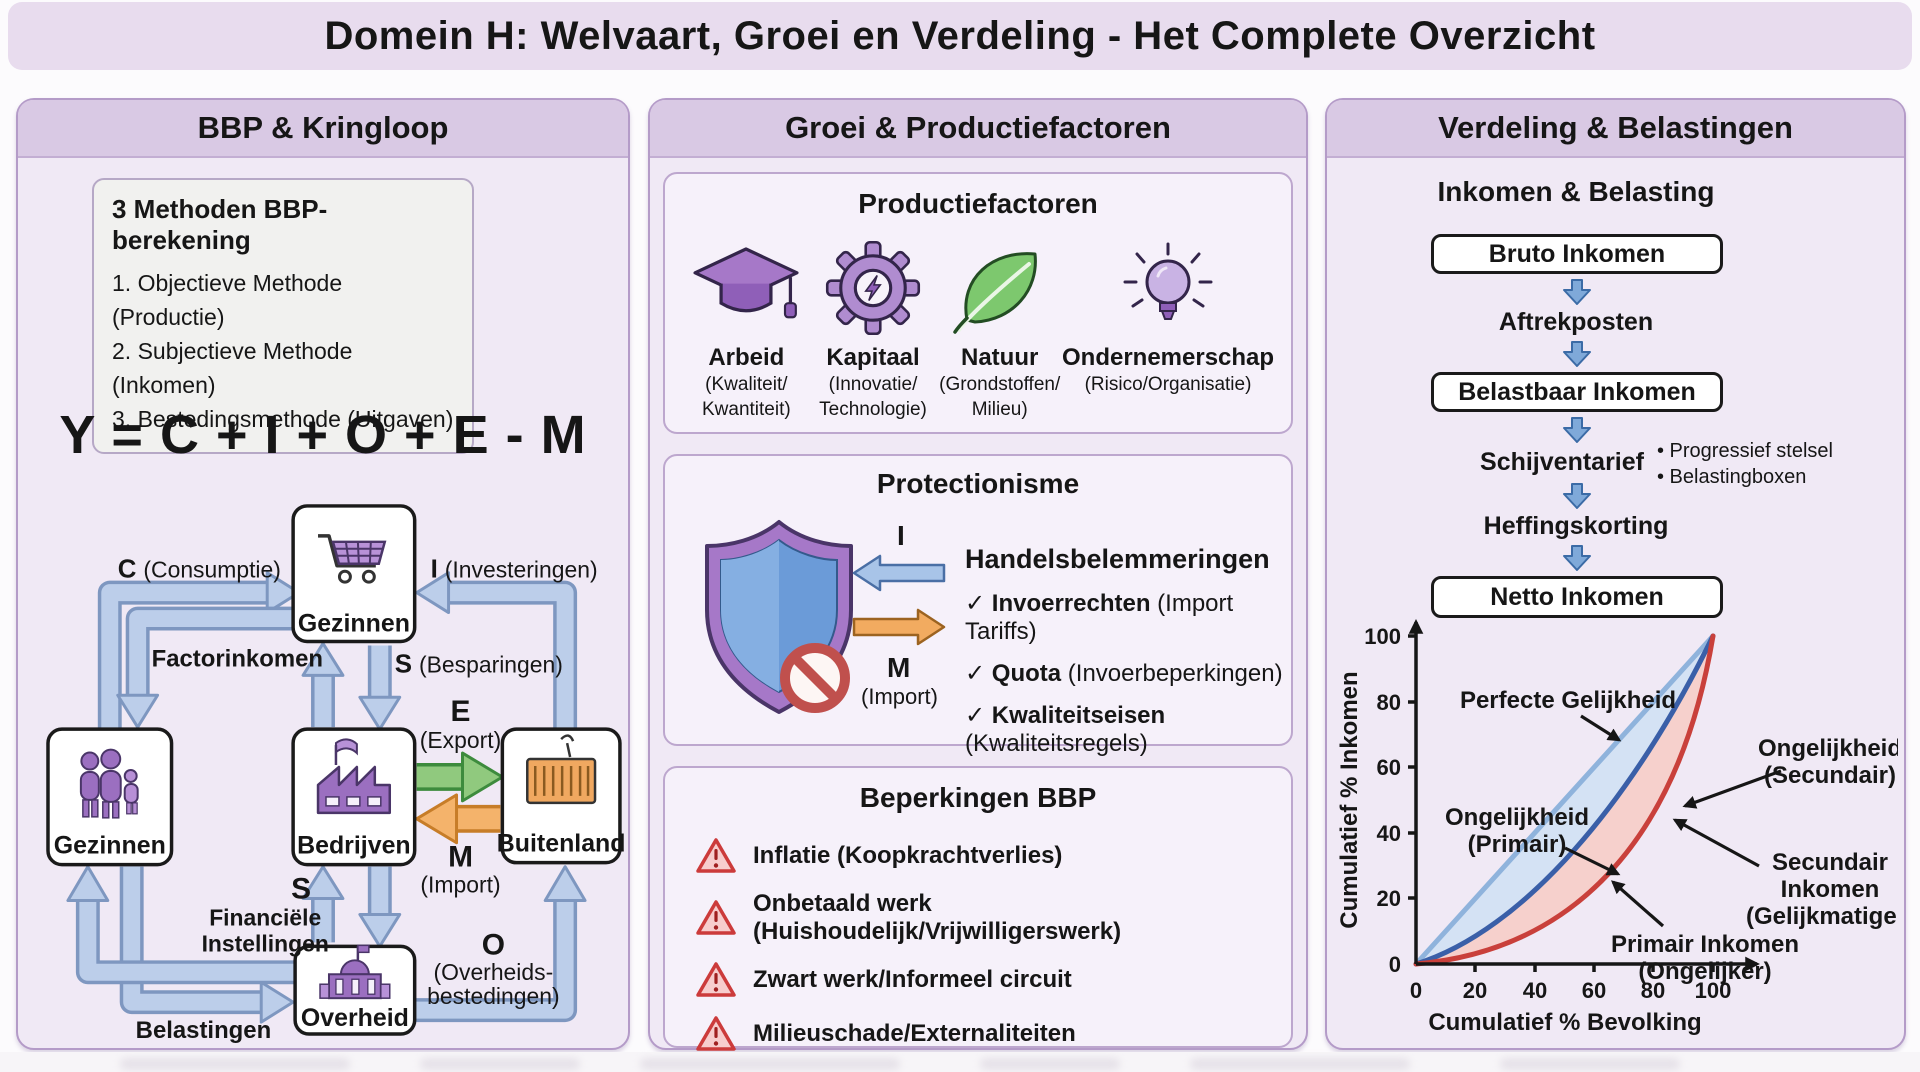 The width and height of the screenshot is (1920, 1072). I want to click on factor-arbeid: Arbeid (Kwaliteit/ Kwantiteit), so click(746, 329).